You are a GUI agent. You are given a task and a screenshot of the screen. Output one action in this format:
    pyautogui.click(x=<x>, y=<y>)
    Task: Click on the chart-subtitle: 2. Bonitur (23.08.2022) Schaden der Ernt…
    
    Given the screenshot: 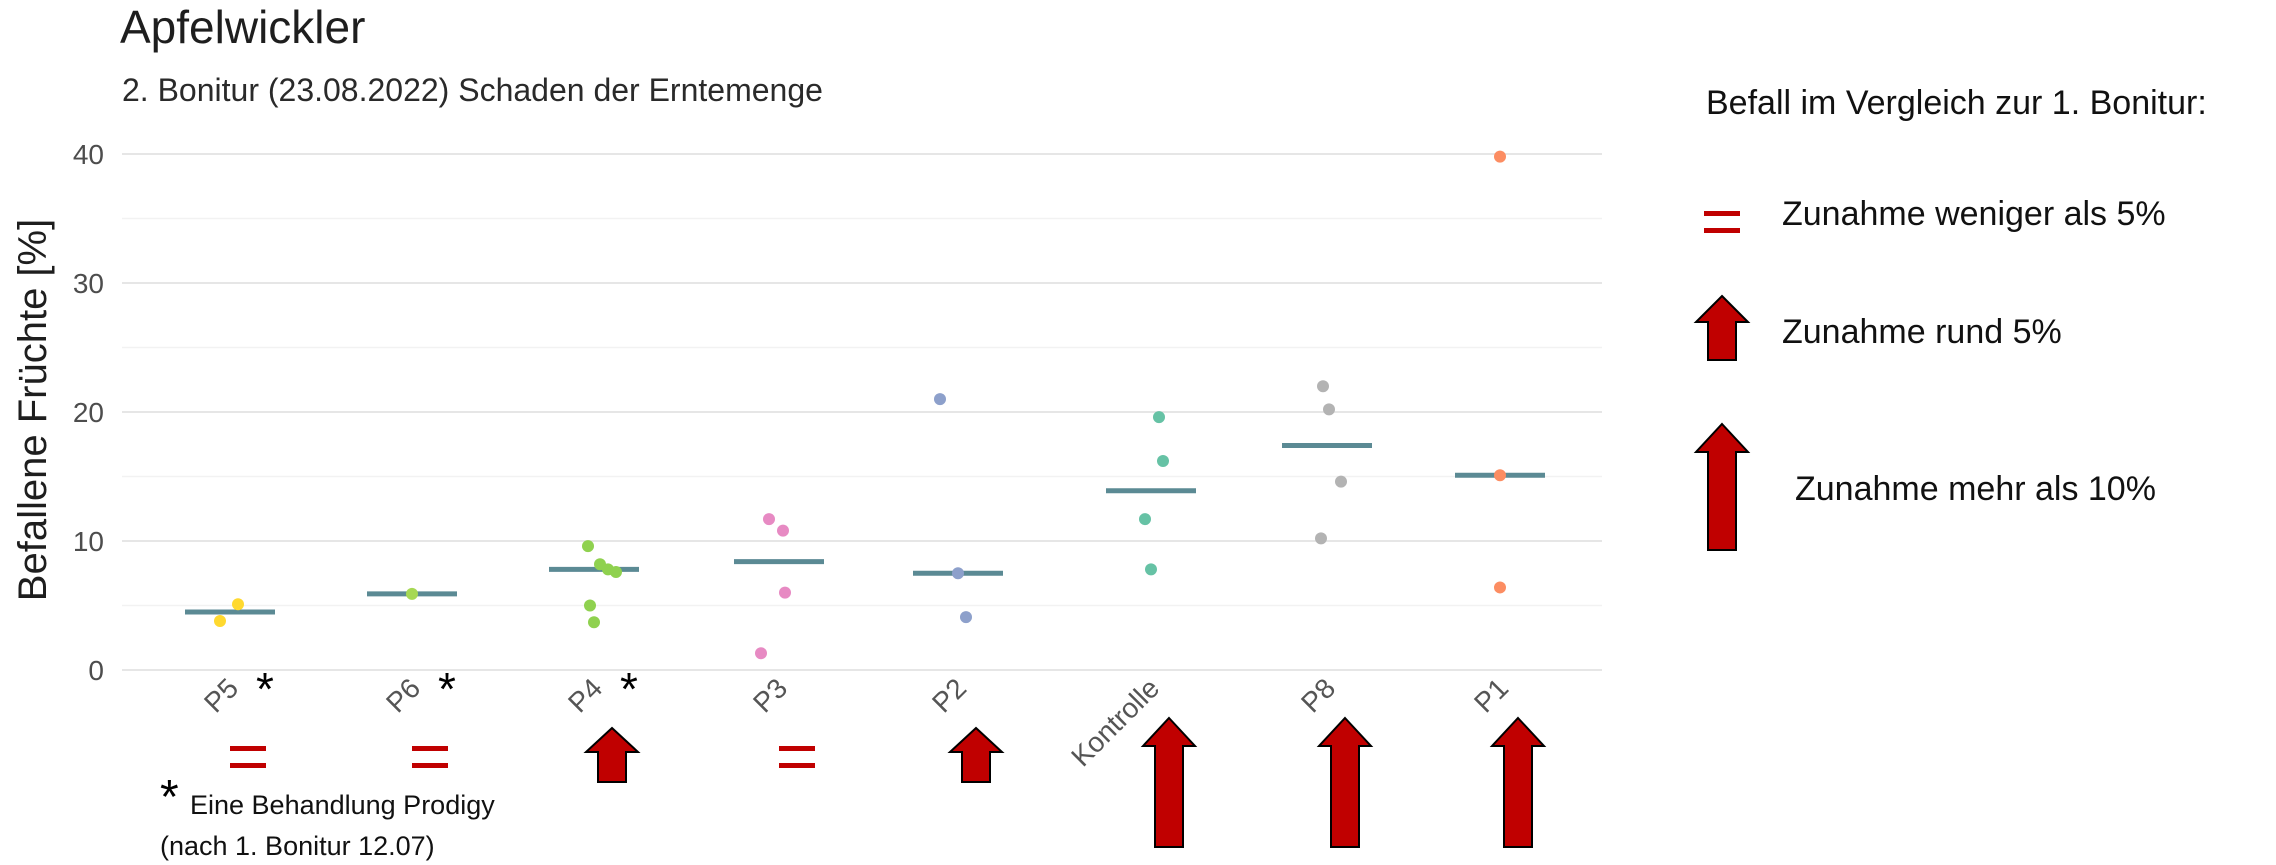 What is the action you would take?
    pyautogui.click(x=472, y=90)
    